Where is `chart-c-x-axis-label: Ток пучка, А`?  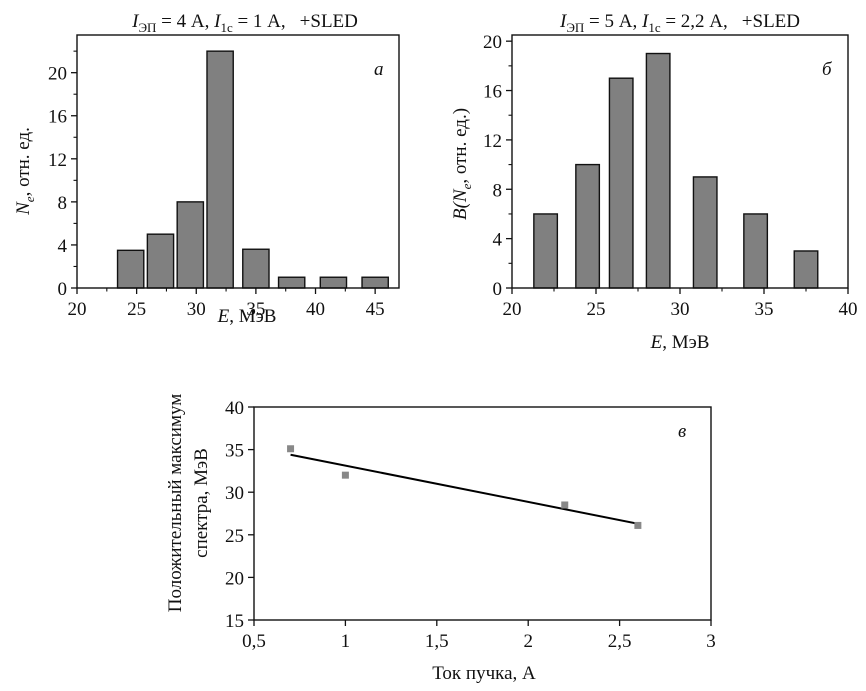
chart-c-x-axis-label: Ток пучка, А is located at coordinates (484, 673).